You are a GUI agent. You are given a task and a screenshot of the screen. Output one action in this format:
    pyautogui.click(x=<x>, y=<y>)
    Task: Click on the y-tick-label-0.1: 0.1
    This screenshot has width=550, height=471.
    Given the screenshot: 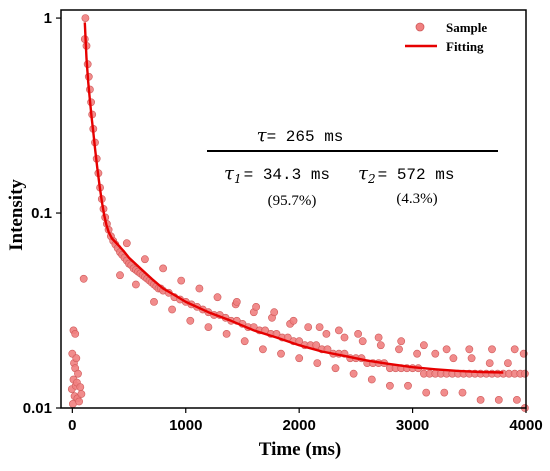 What is the action you would take?
    pyautogui.click(x=41, y=213)
    